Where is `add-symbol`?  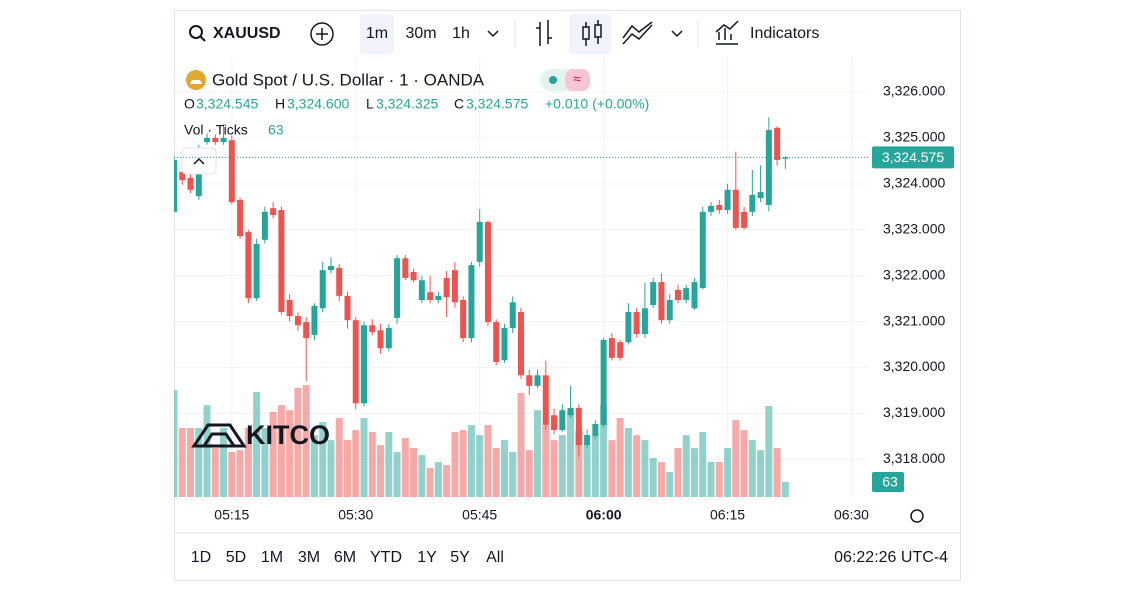
add-symbol is located at coordinates (322, 34).